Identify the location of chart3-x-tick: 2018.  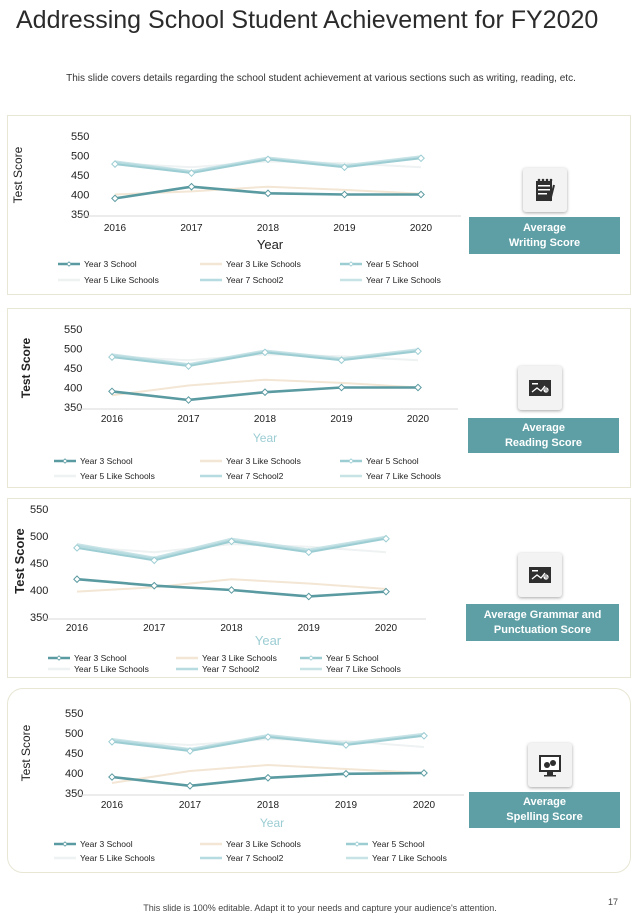
(231, 628).